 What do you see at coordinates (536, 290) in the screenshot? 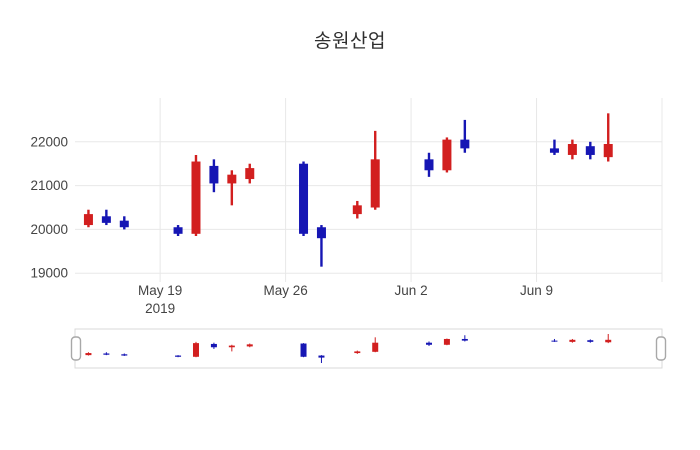
I see `x-tick-label: Jun 9` at bounding box center [536, 290].